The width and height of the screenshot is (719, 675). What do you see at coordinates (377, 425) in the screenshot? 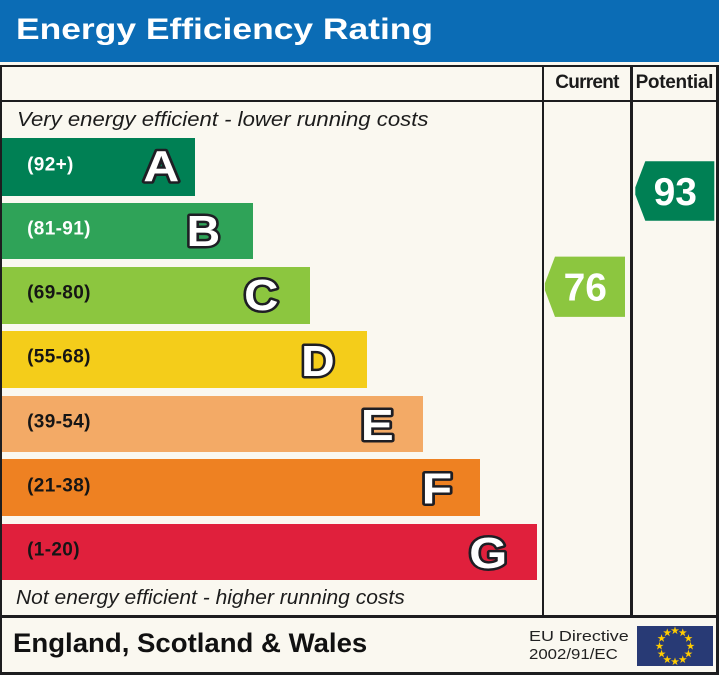
I see `svg-text: E` at bounding box center [377, 425].